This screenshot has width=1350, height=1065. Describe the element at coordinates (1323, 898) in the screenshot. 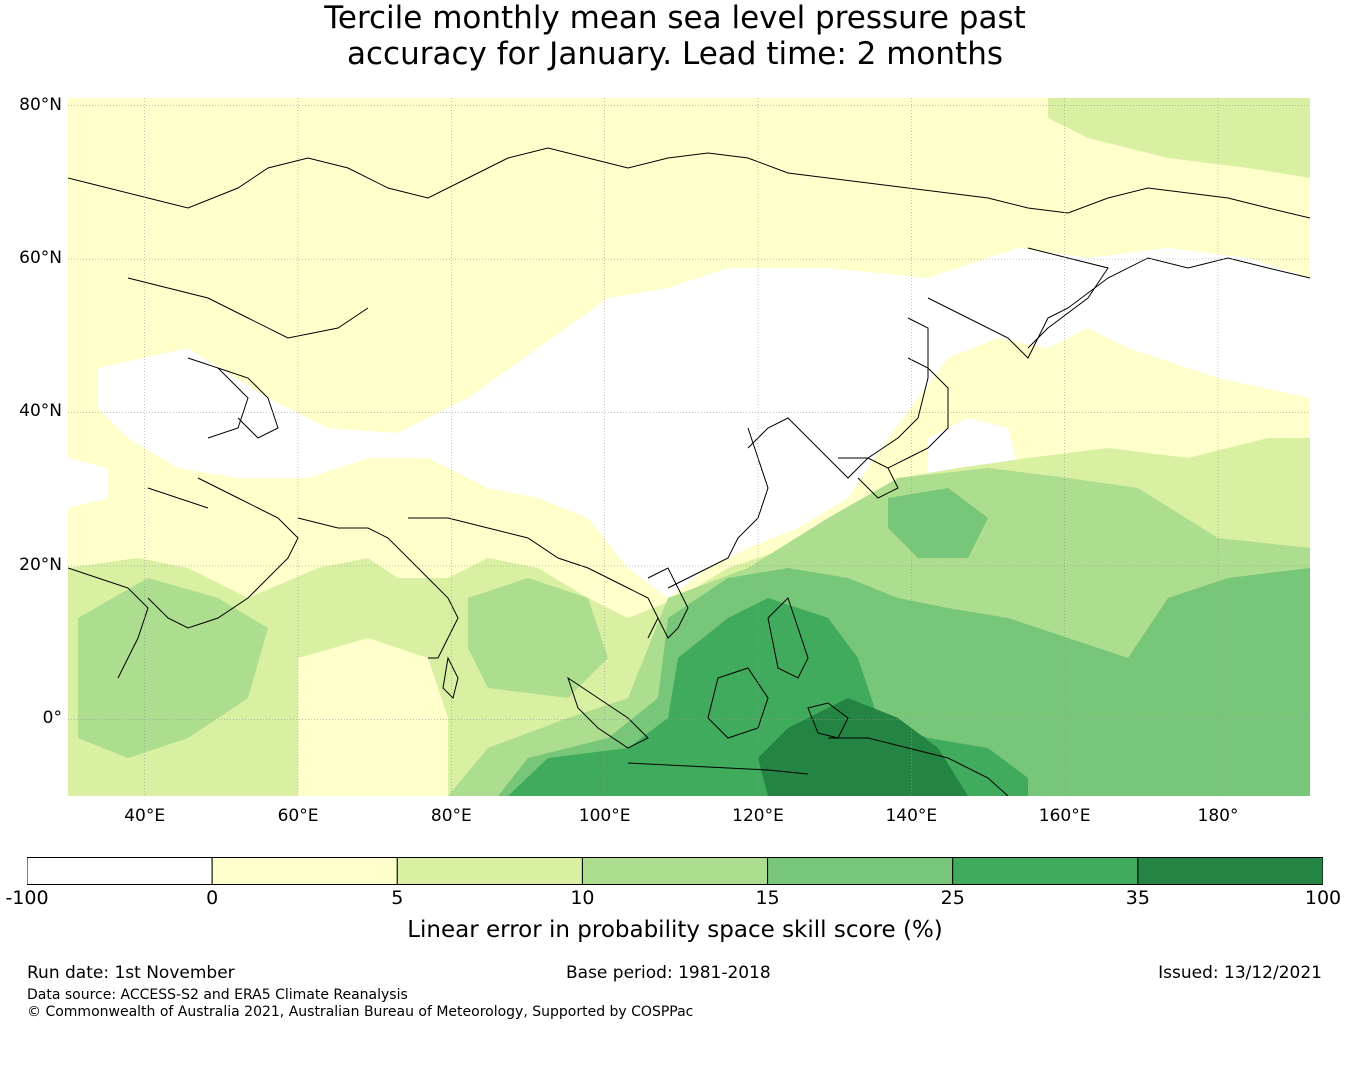

I see `colorbar-tick-label: 100` at that location.